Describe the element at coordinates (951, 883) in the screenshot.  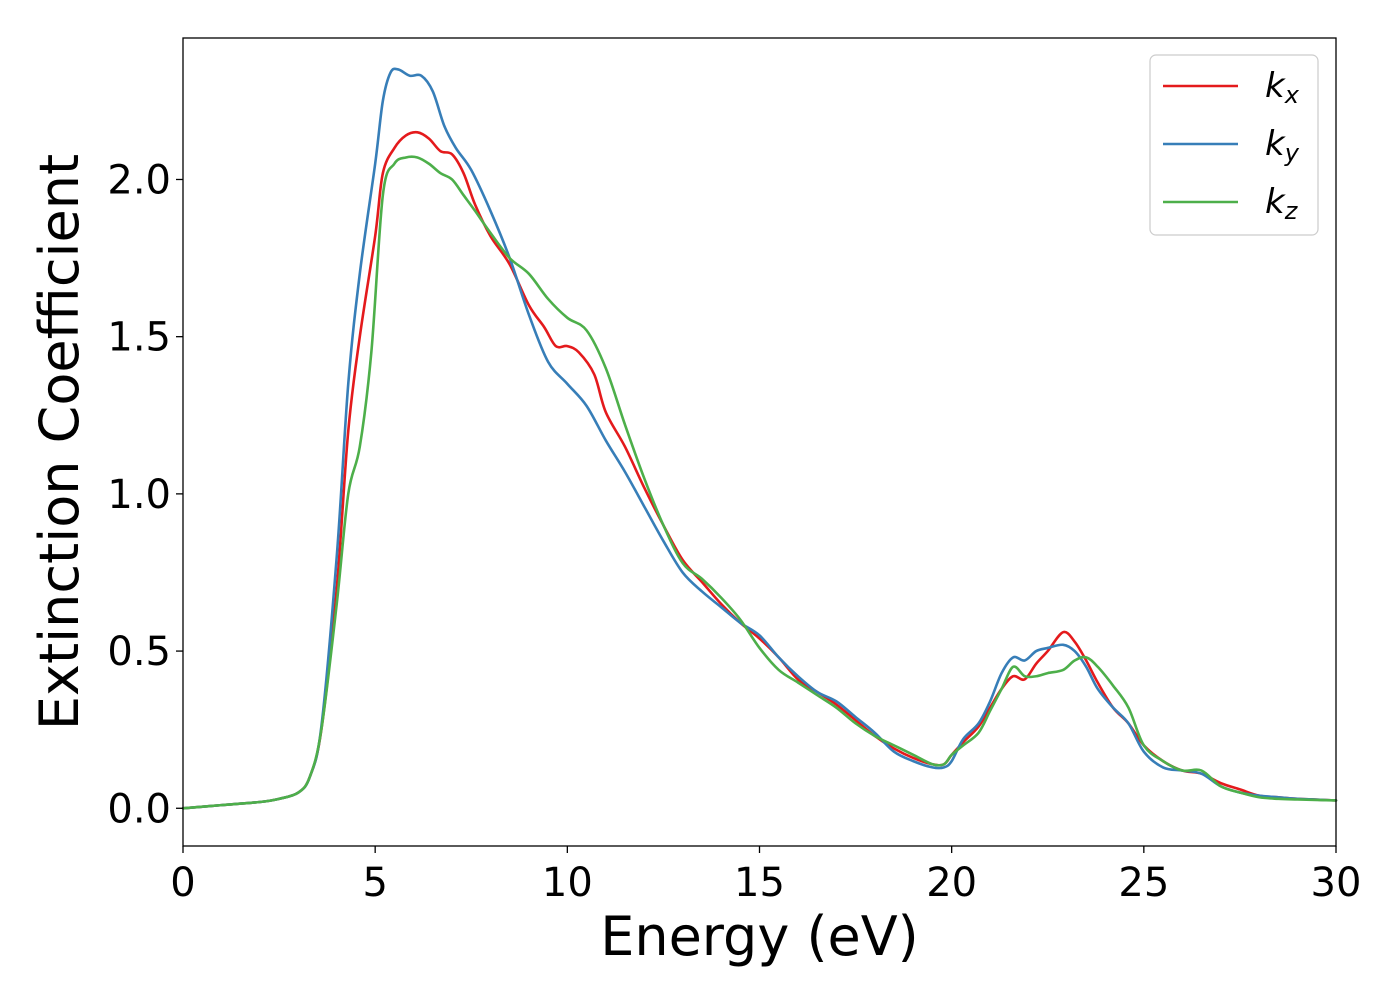
I see `x-tick-label: 20` at that location.